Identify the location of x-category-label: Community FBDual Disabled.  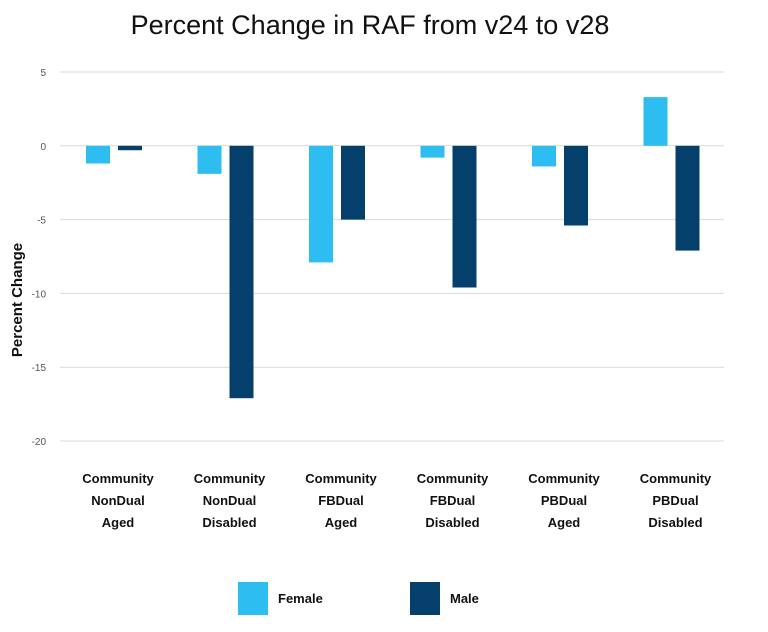
(453, 500).